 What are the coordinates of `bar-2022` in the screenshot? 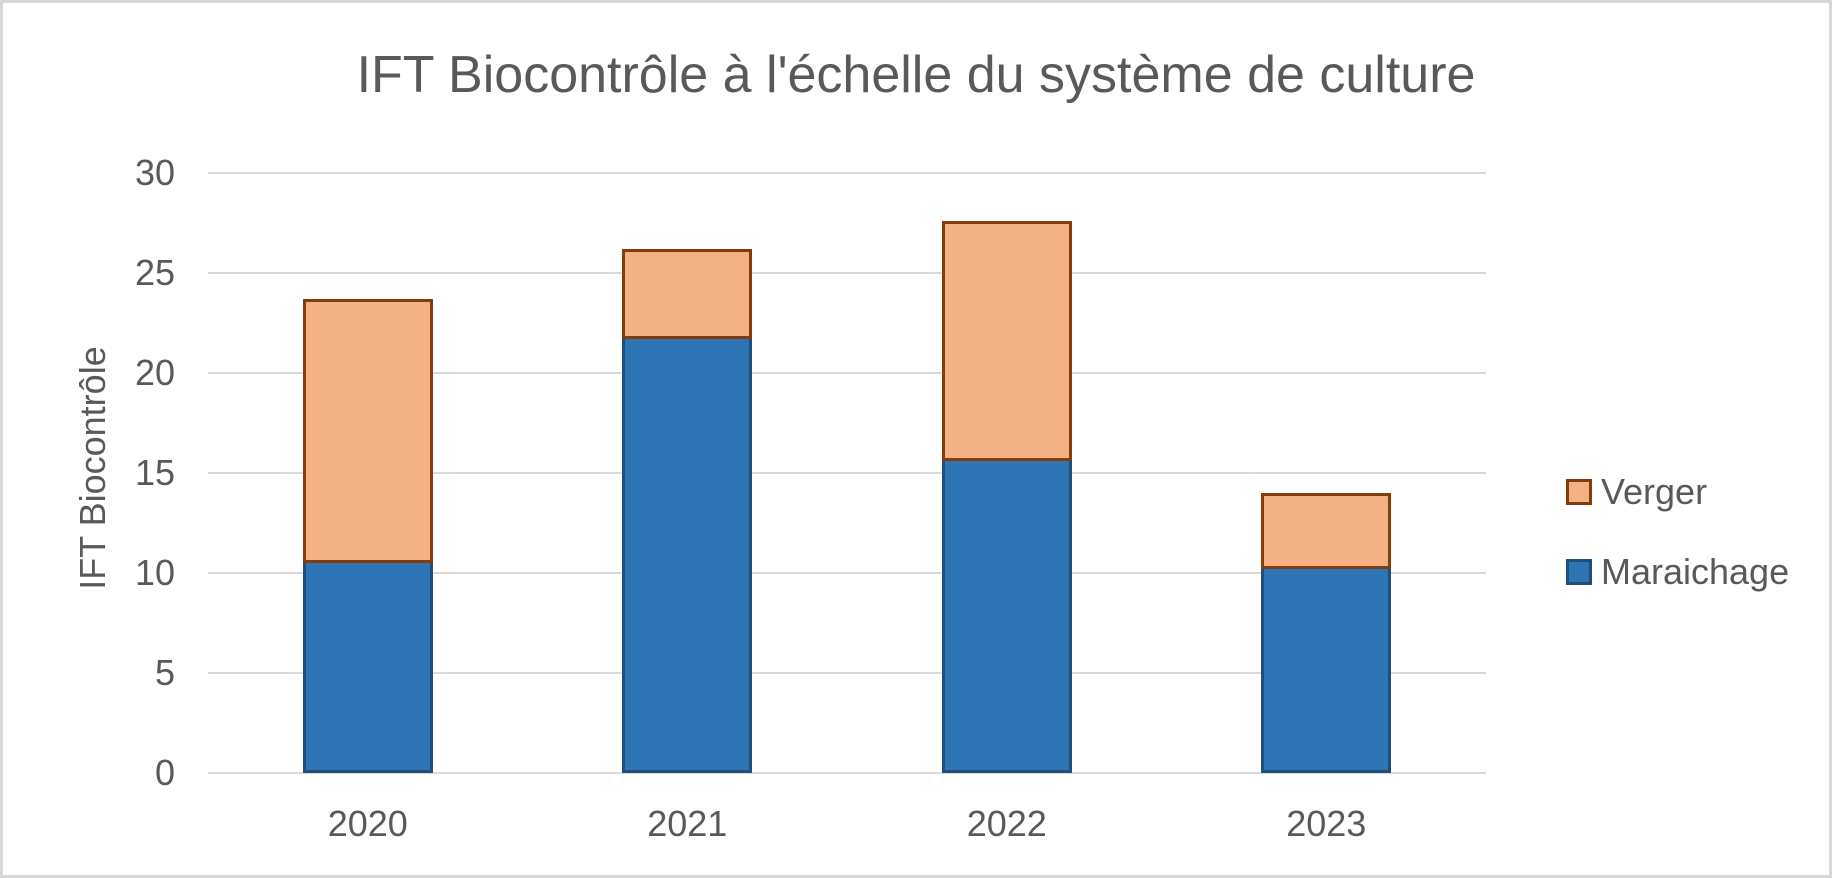 It's located at (1006, 473).